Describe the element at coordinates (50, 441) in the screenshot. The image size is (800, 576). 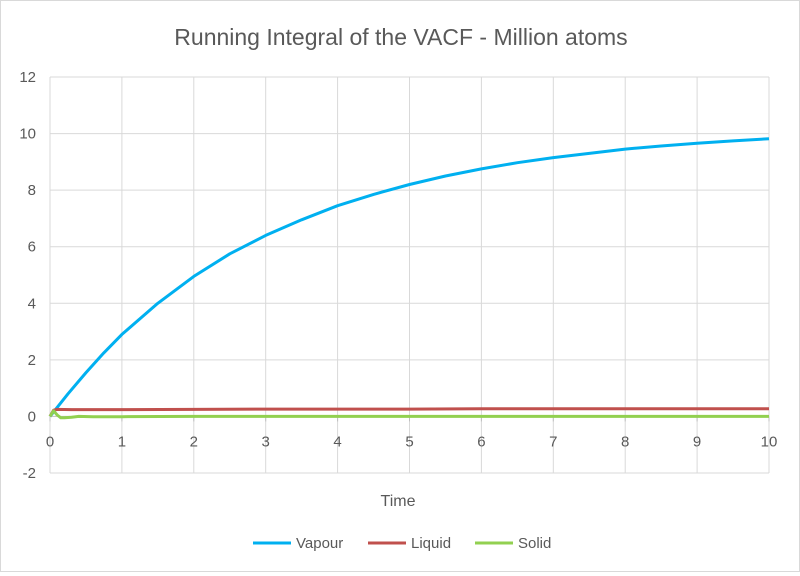
I see `x-tick-label: 0` at that location.